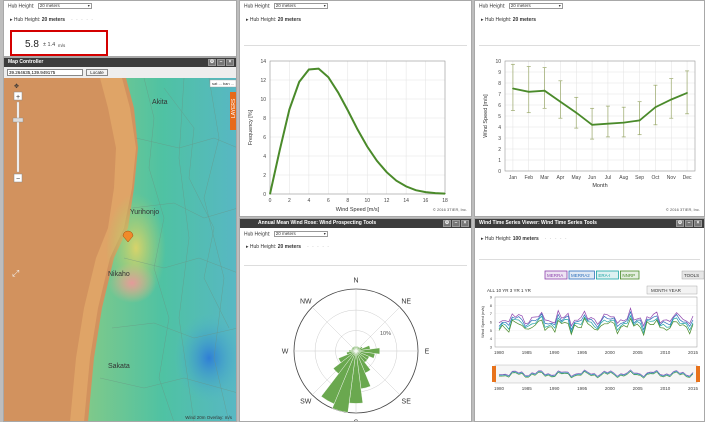 Image resolution: width=705 pixels, height=422 pixels. What do you see at coordinates (356, 421) in the screenshot?
I see `direction-label: S` at bounding box center [356, 421].